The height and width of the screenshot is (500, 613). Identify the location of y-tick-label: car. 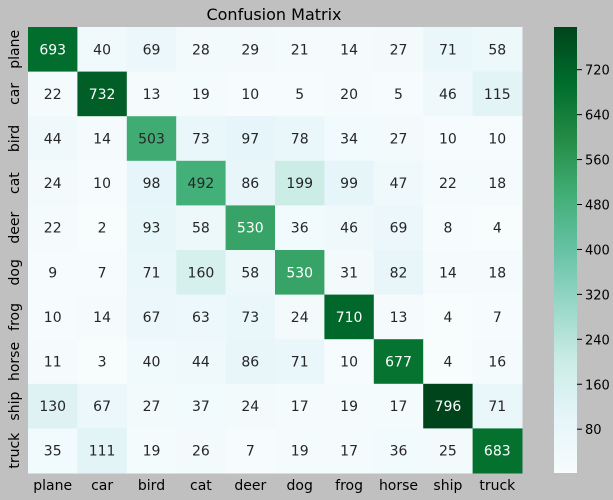
(15, 94).